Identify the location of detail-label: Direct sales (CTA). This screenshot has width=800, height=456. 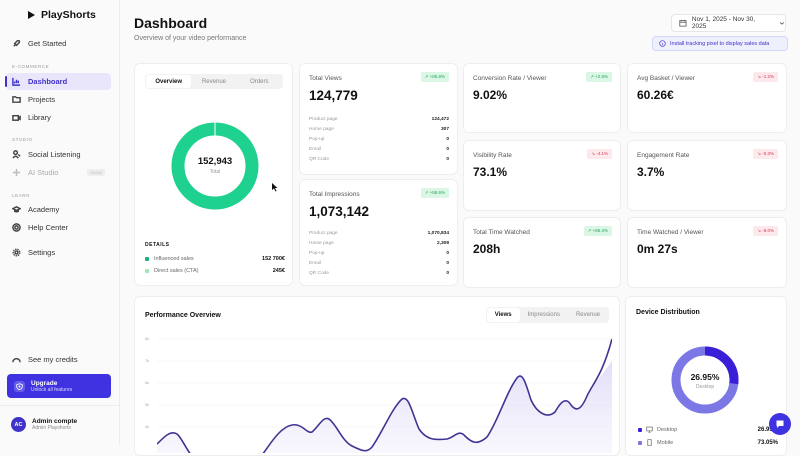
(176, 271).